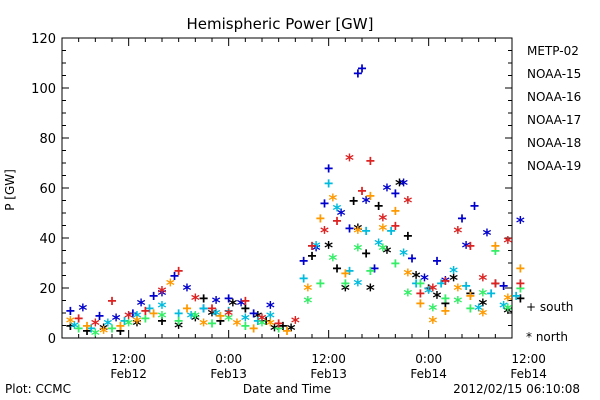  What do you see at coordinates (47, 189) in the screenshot?
I see `y-tick-label: 60` at bounding box center [47, 189].